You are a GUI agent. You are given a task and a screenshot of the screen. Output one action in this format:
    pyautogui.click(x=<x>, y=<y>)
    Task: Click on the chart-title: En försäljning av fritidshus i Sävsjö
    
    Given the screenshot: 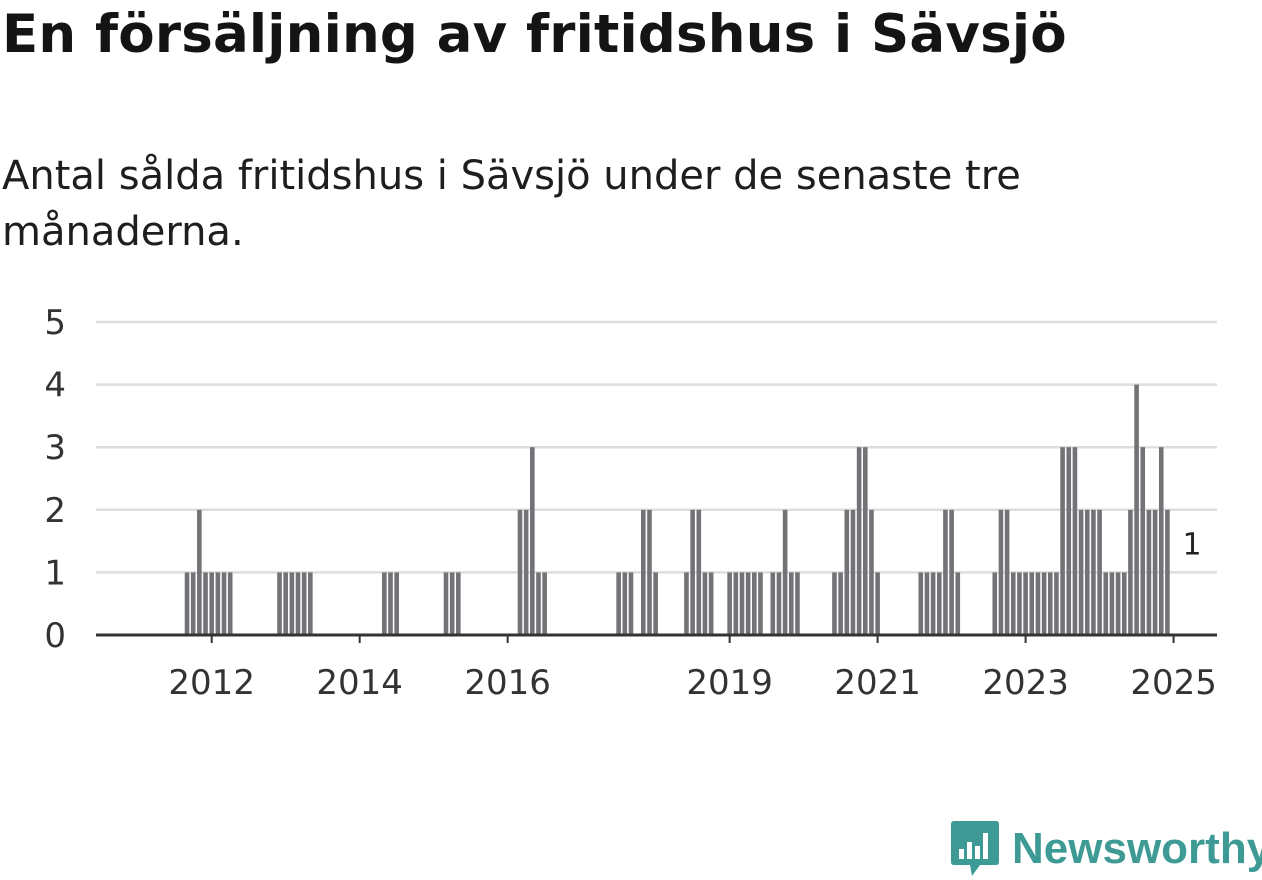 What is the action you would take?
    pyautogui.click(x=534, y=34)
    